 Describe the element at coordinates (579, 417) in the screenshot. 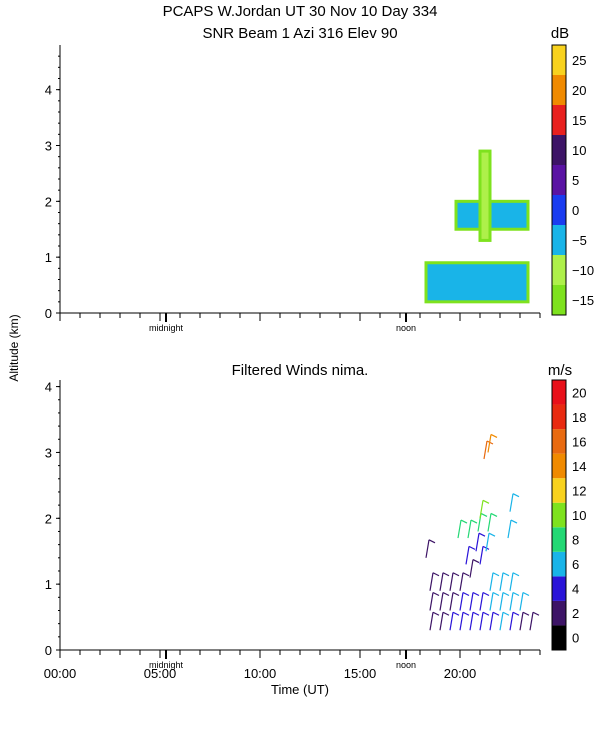

I see `colorbar-tick-label: 18` at that location.